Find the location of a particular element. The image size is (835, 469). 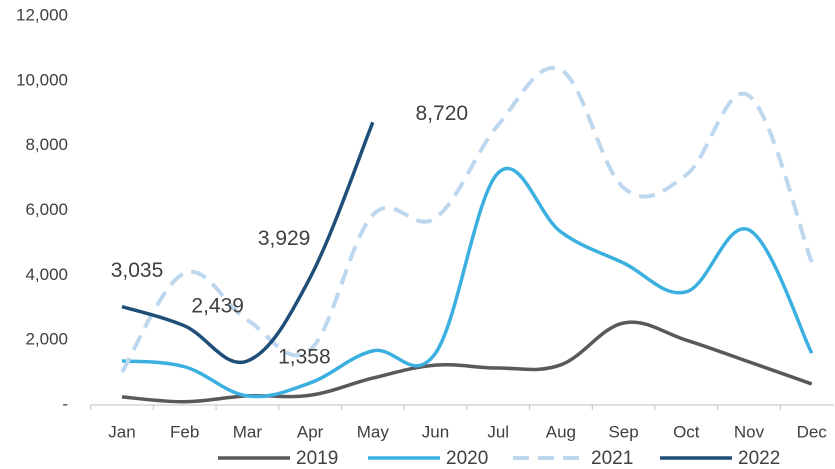

x-tick-label: Apr is located at coordinates (310, 431).